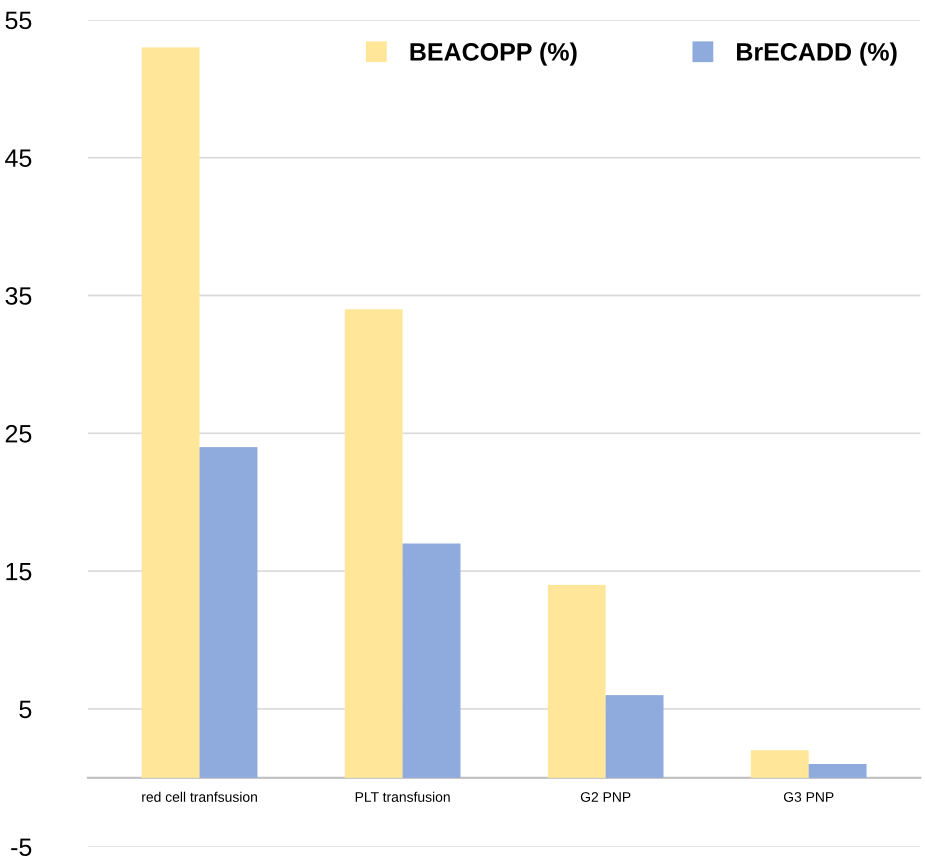 The height and width of the screenshot is (864, 925). What do you see at coordinates (403, 797) in the screenshot?
I see `x-tick-label: PLT transfusion` at bounding box center [403, 797].